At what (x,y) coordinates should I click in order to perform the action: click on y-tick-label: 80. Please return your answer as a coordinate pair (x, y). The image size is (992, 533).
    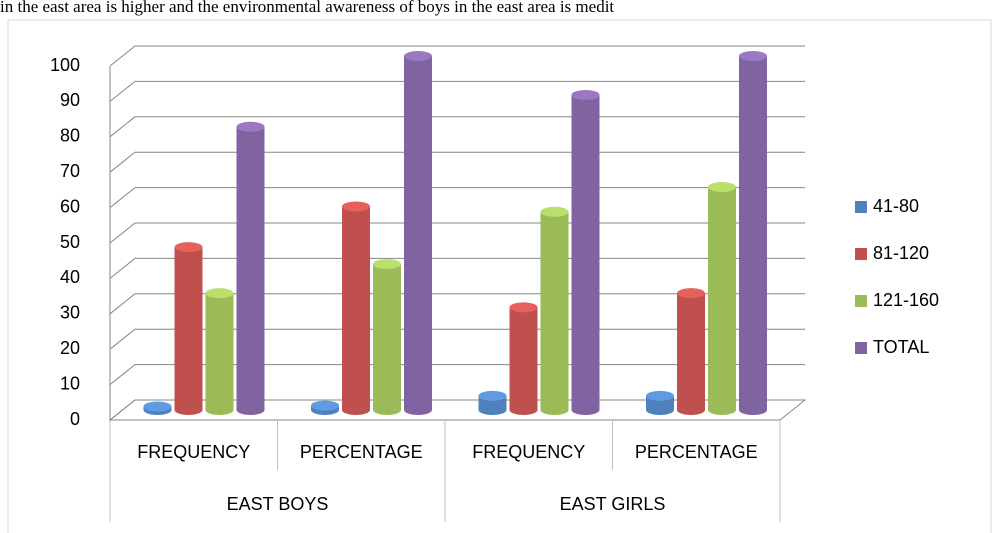
    Looking at the image, I should click on (70, 136).